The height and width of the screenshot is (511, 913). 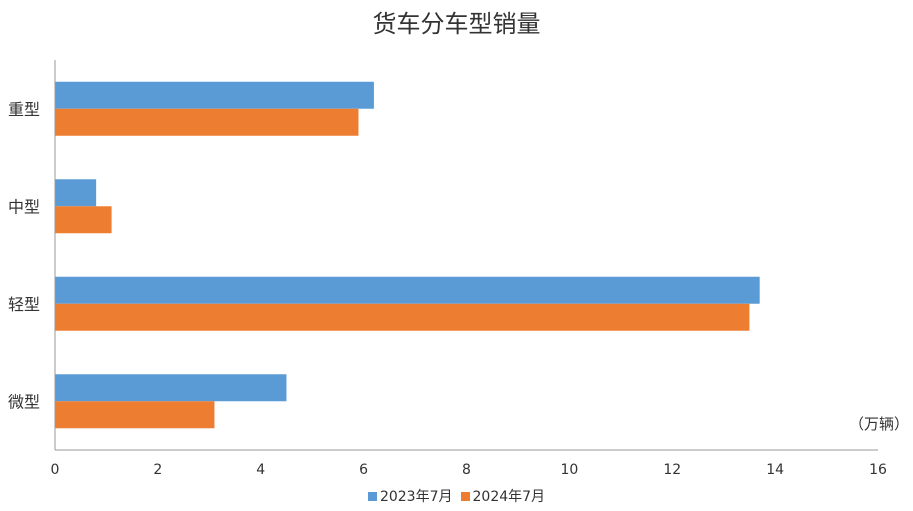 What do you see at coordinates (465, 496) in the screenshot?
I see `legend-swatch-2024` at bounding box center [465, 496].